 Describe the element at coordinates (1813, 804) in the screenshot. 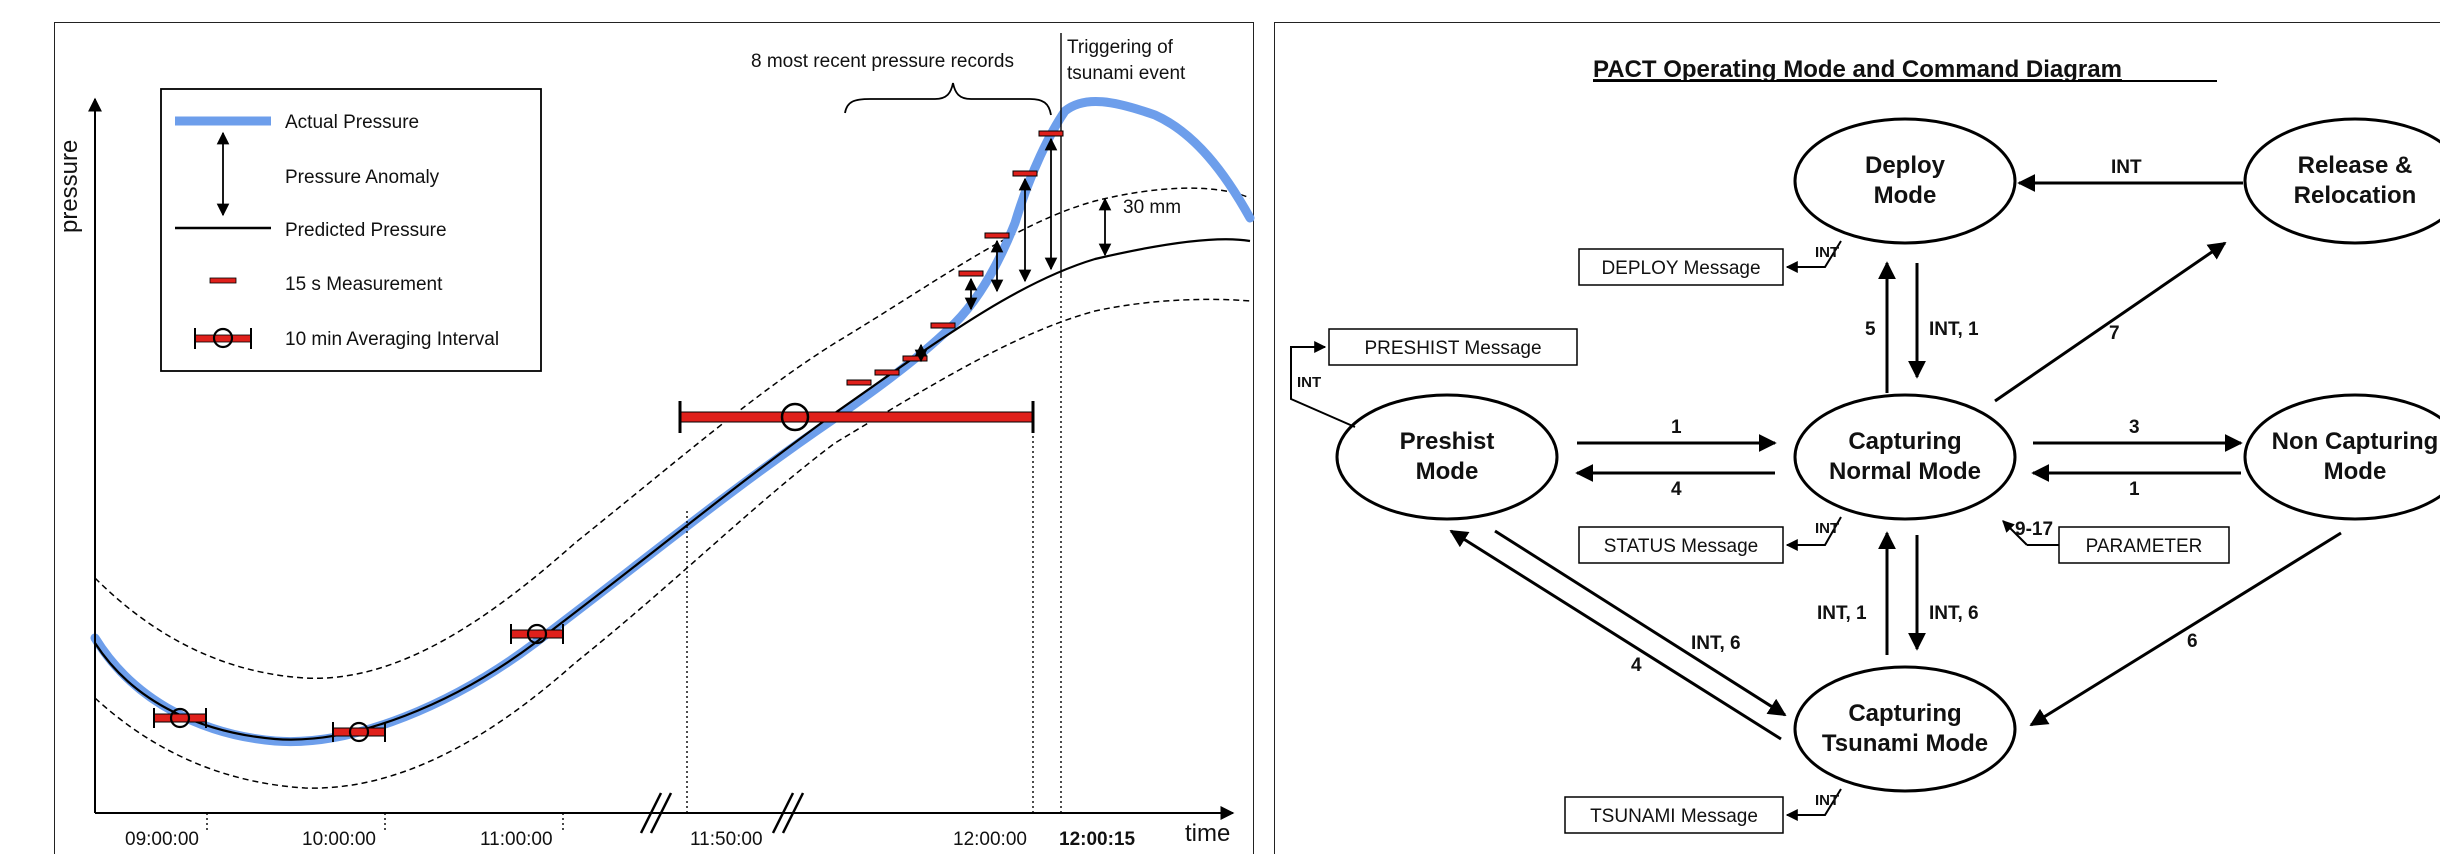

I see `edge-tsunami-message` at that location.